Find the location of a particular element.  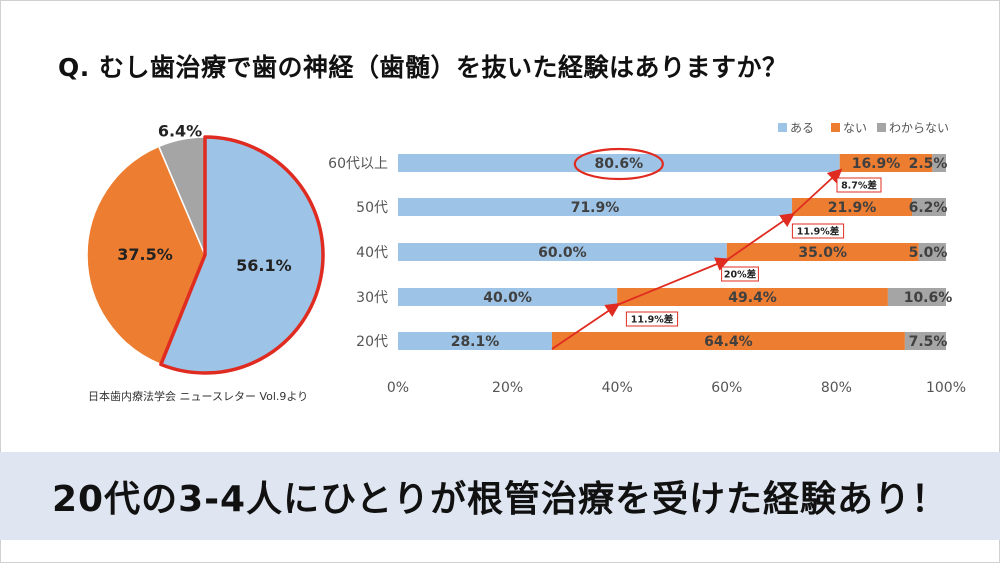

category-label: 20代 is located at coordinates (372, 342).